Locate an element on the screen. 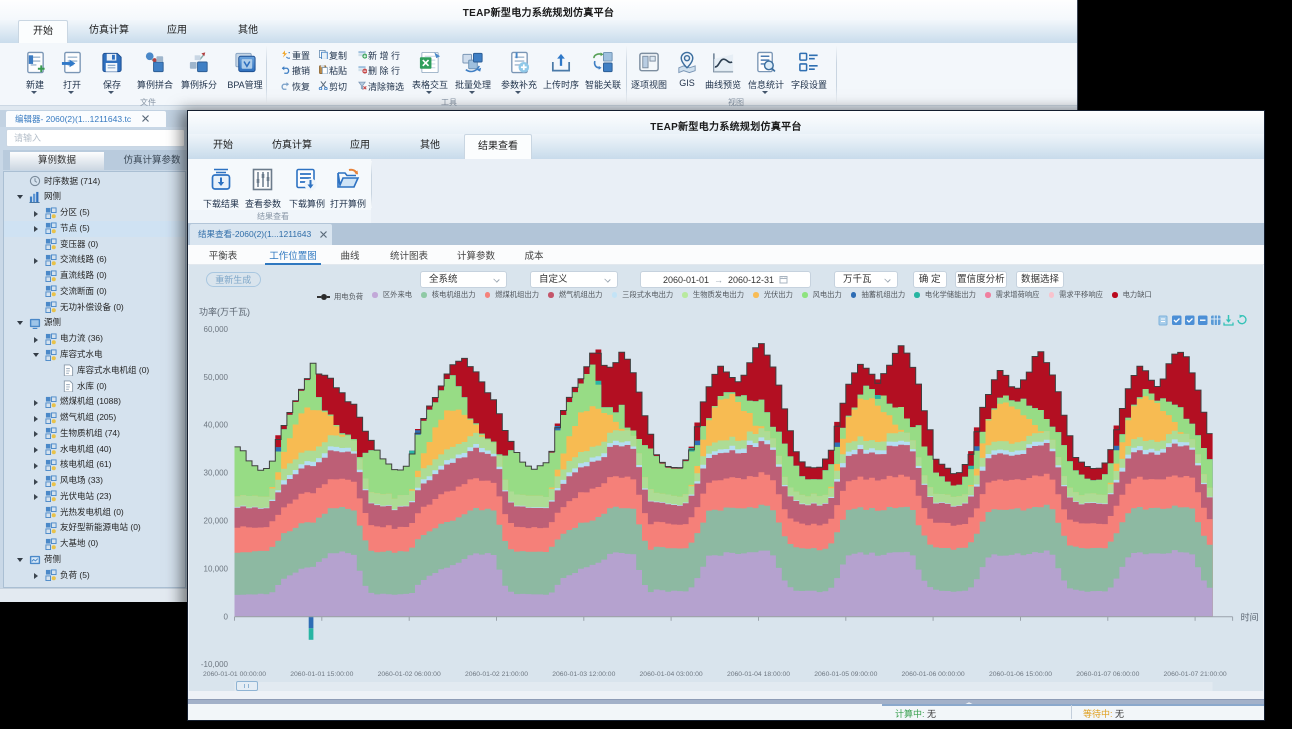 This screenshot has width=1292, height=729. svg-text: 2060-01-04 18:00:00 is located at coordinates (758, 674).